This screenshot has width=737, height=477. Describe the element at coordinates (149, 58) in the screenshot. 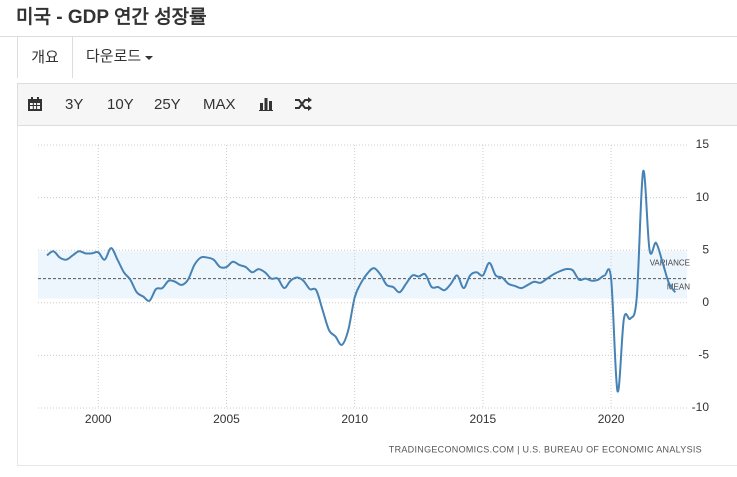

I see `caret-icon` at that location.